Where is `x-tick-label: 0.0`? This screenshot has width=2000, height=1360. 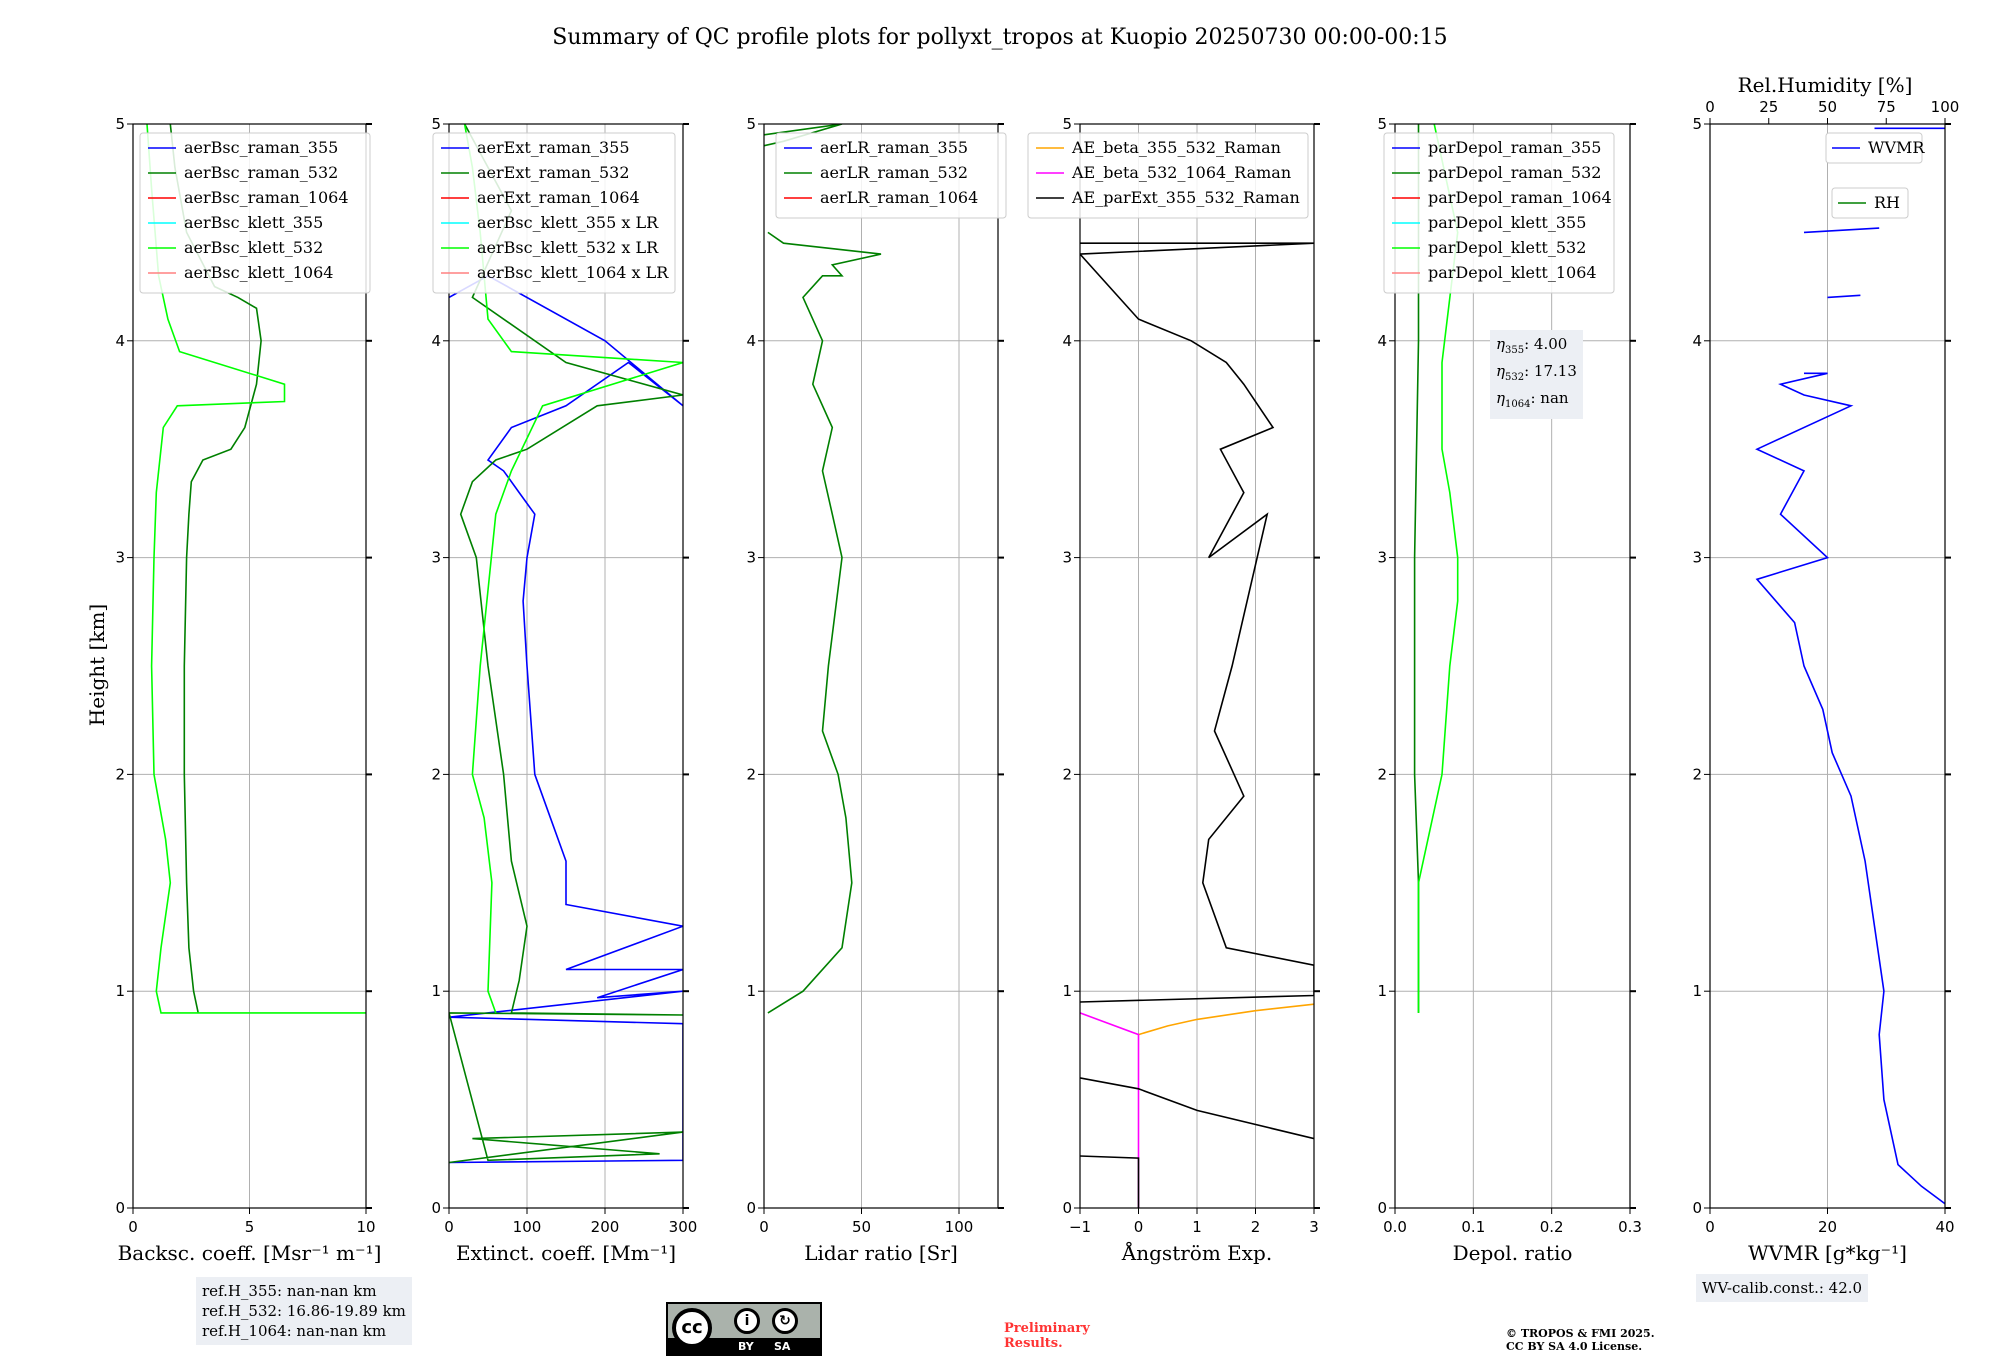
x-tick-label: 0.0 is located at coordinates (1395, 1227).